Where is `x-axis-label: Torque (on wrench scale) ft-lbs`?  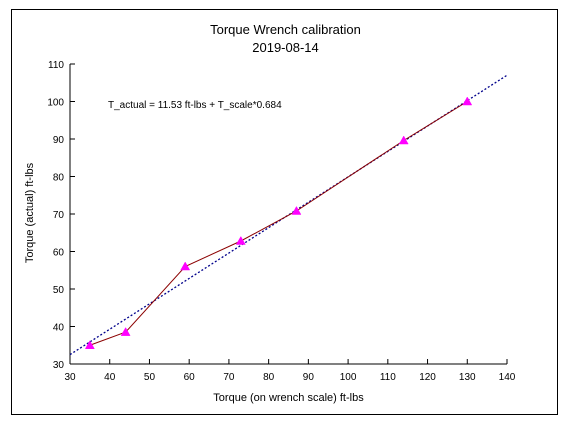 x-axis-label: Torque (on wrench scale) ft-lbs is located at coordinates (288, 398).